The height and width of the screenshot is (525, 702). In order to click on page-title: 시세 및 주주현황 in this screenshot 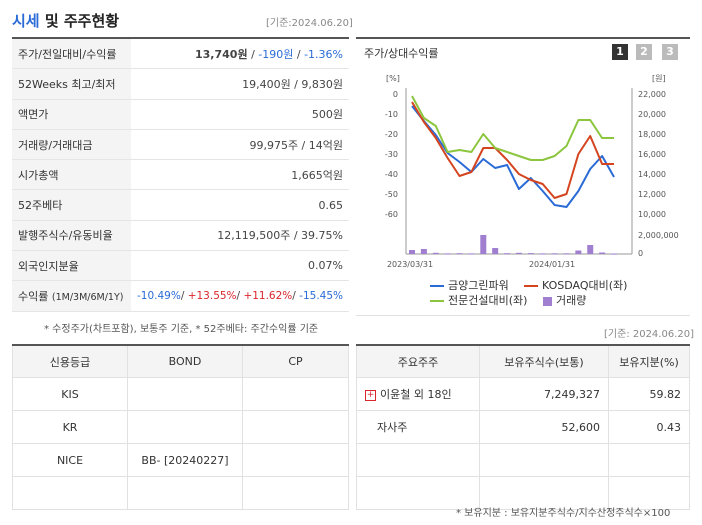, I will do `click(65, 20)`.